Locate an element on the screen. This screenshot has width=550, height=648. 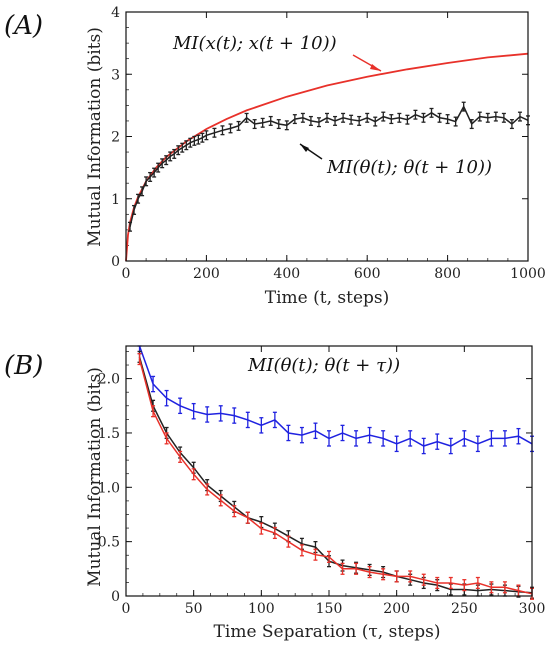
panel-a-ytick-label: 4 is located at coordinates (115, 13).